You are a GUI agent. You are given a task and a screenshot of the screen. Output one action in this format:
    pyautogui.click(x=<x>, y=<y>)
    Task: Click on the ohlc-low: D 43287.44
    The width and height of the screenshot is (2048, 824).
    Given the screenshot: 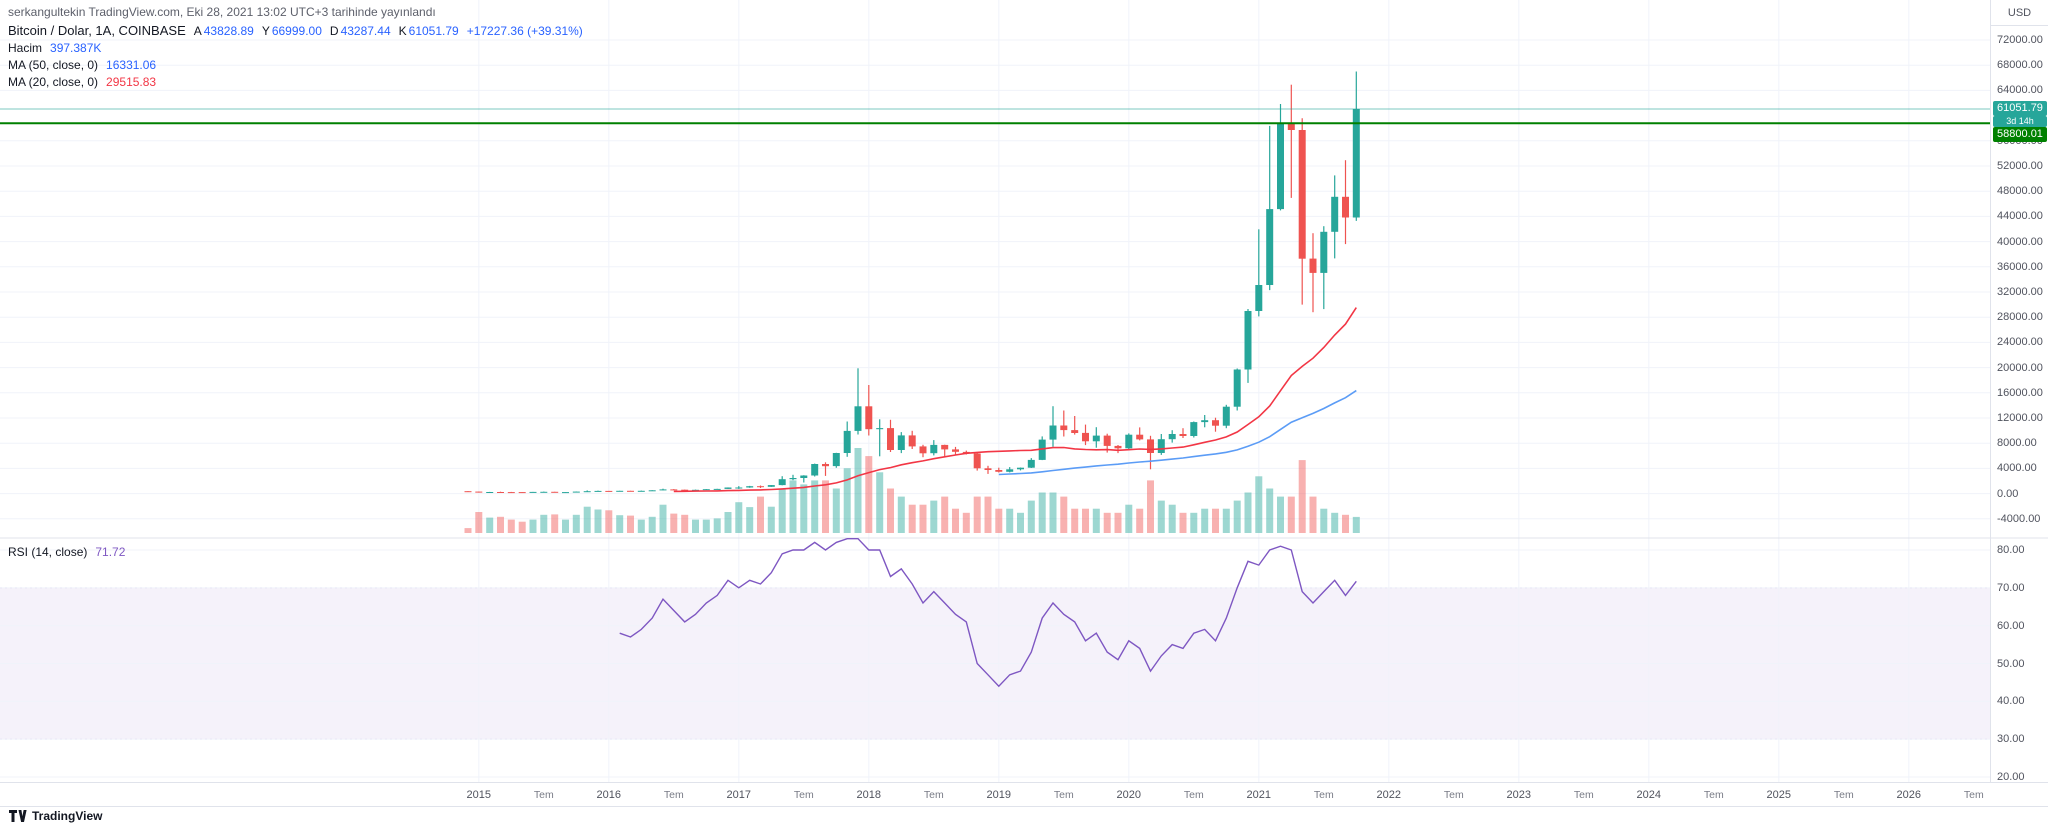 What is the action you would take?
    pyautogui.click(x=360, y=30)
    